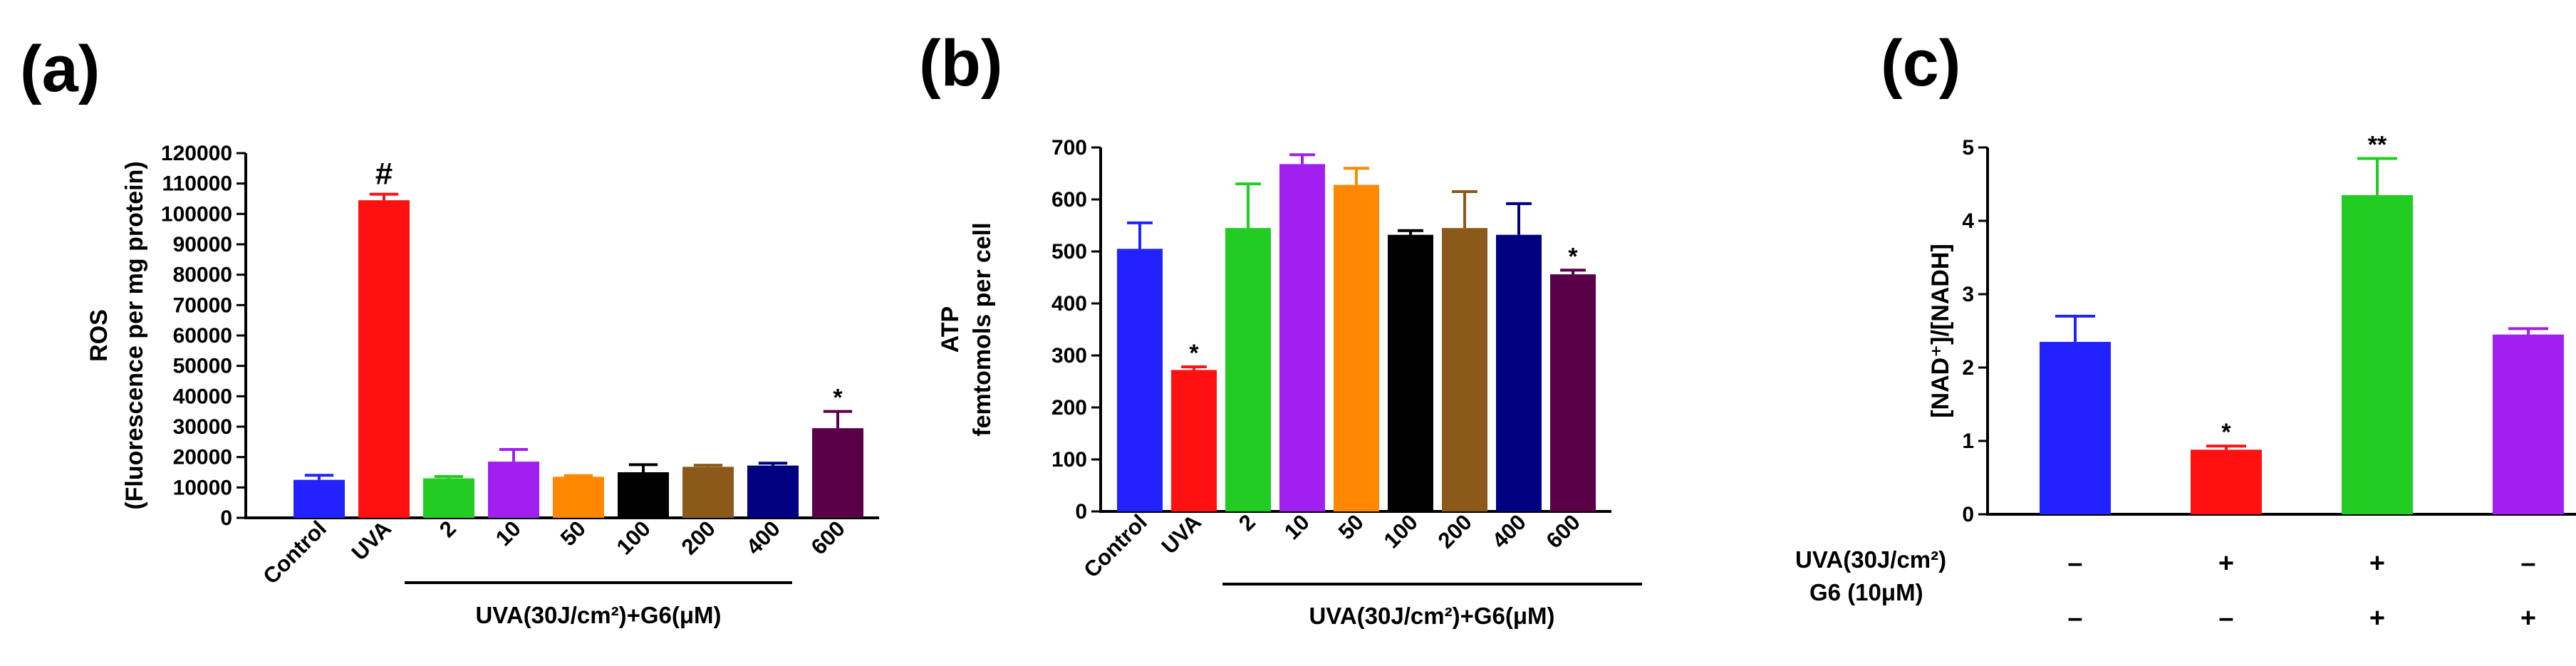 The image size is (2576, 666). What do you see at coordinates (202, 396) in the screenshot?
I see `y-tick-label: 40000` at bounding box center [202, 396].